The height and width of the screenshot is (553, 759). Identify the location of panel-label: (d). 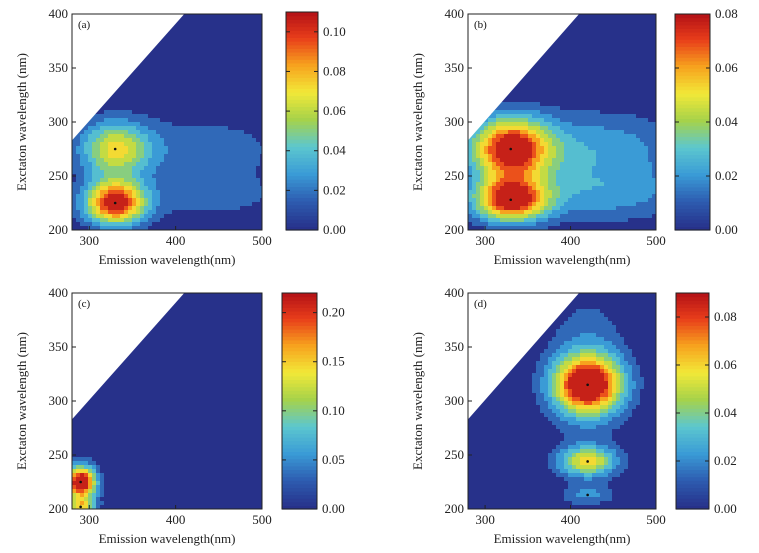
(480, 304).